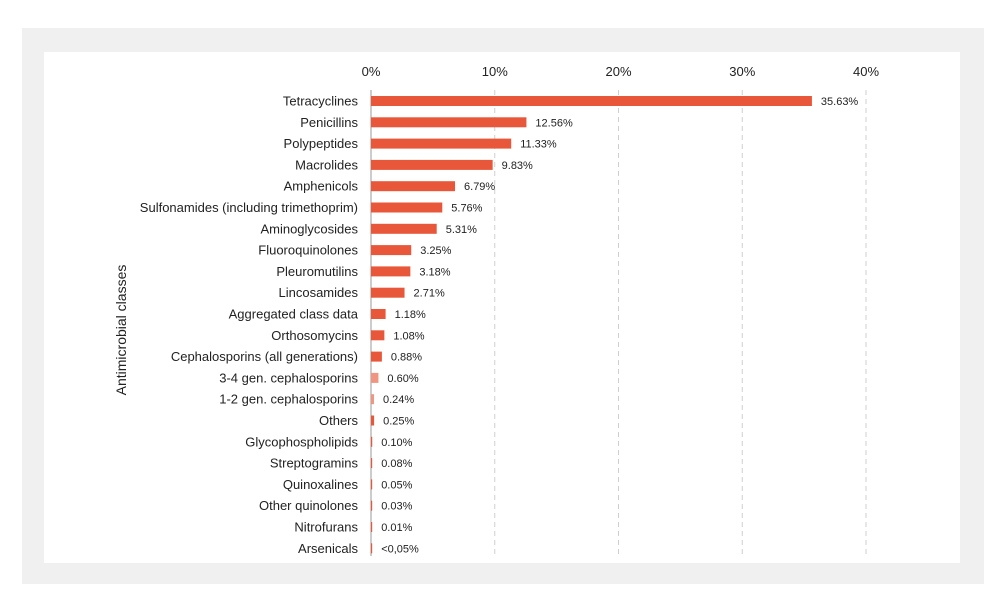 The image size is (1000, 598). What do you see at coordinates (326, 164) in the screenshot?
I see `category-label: Macrolides` at bounding box center [326, 164].